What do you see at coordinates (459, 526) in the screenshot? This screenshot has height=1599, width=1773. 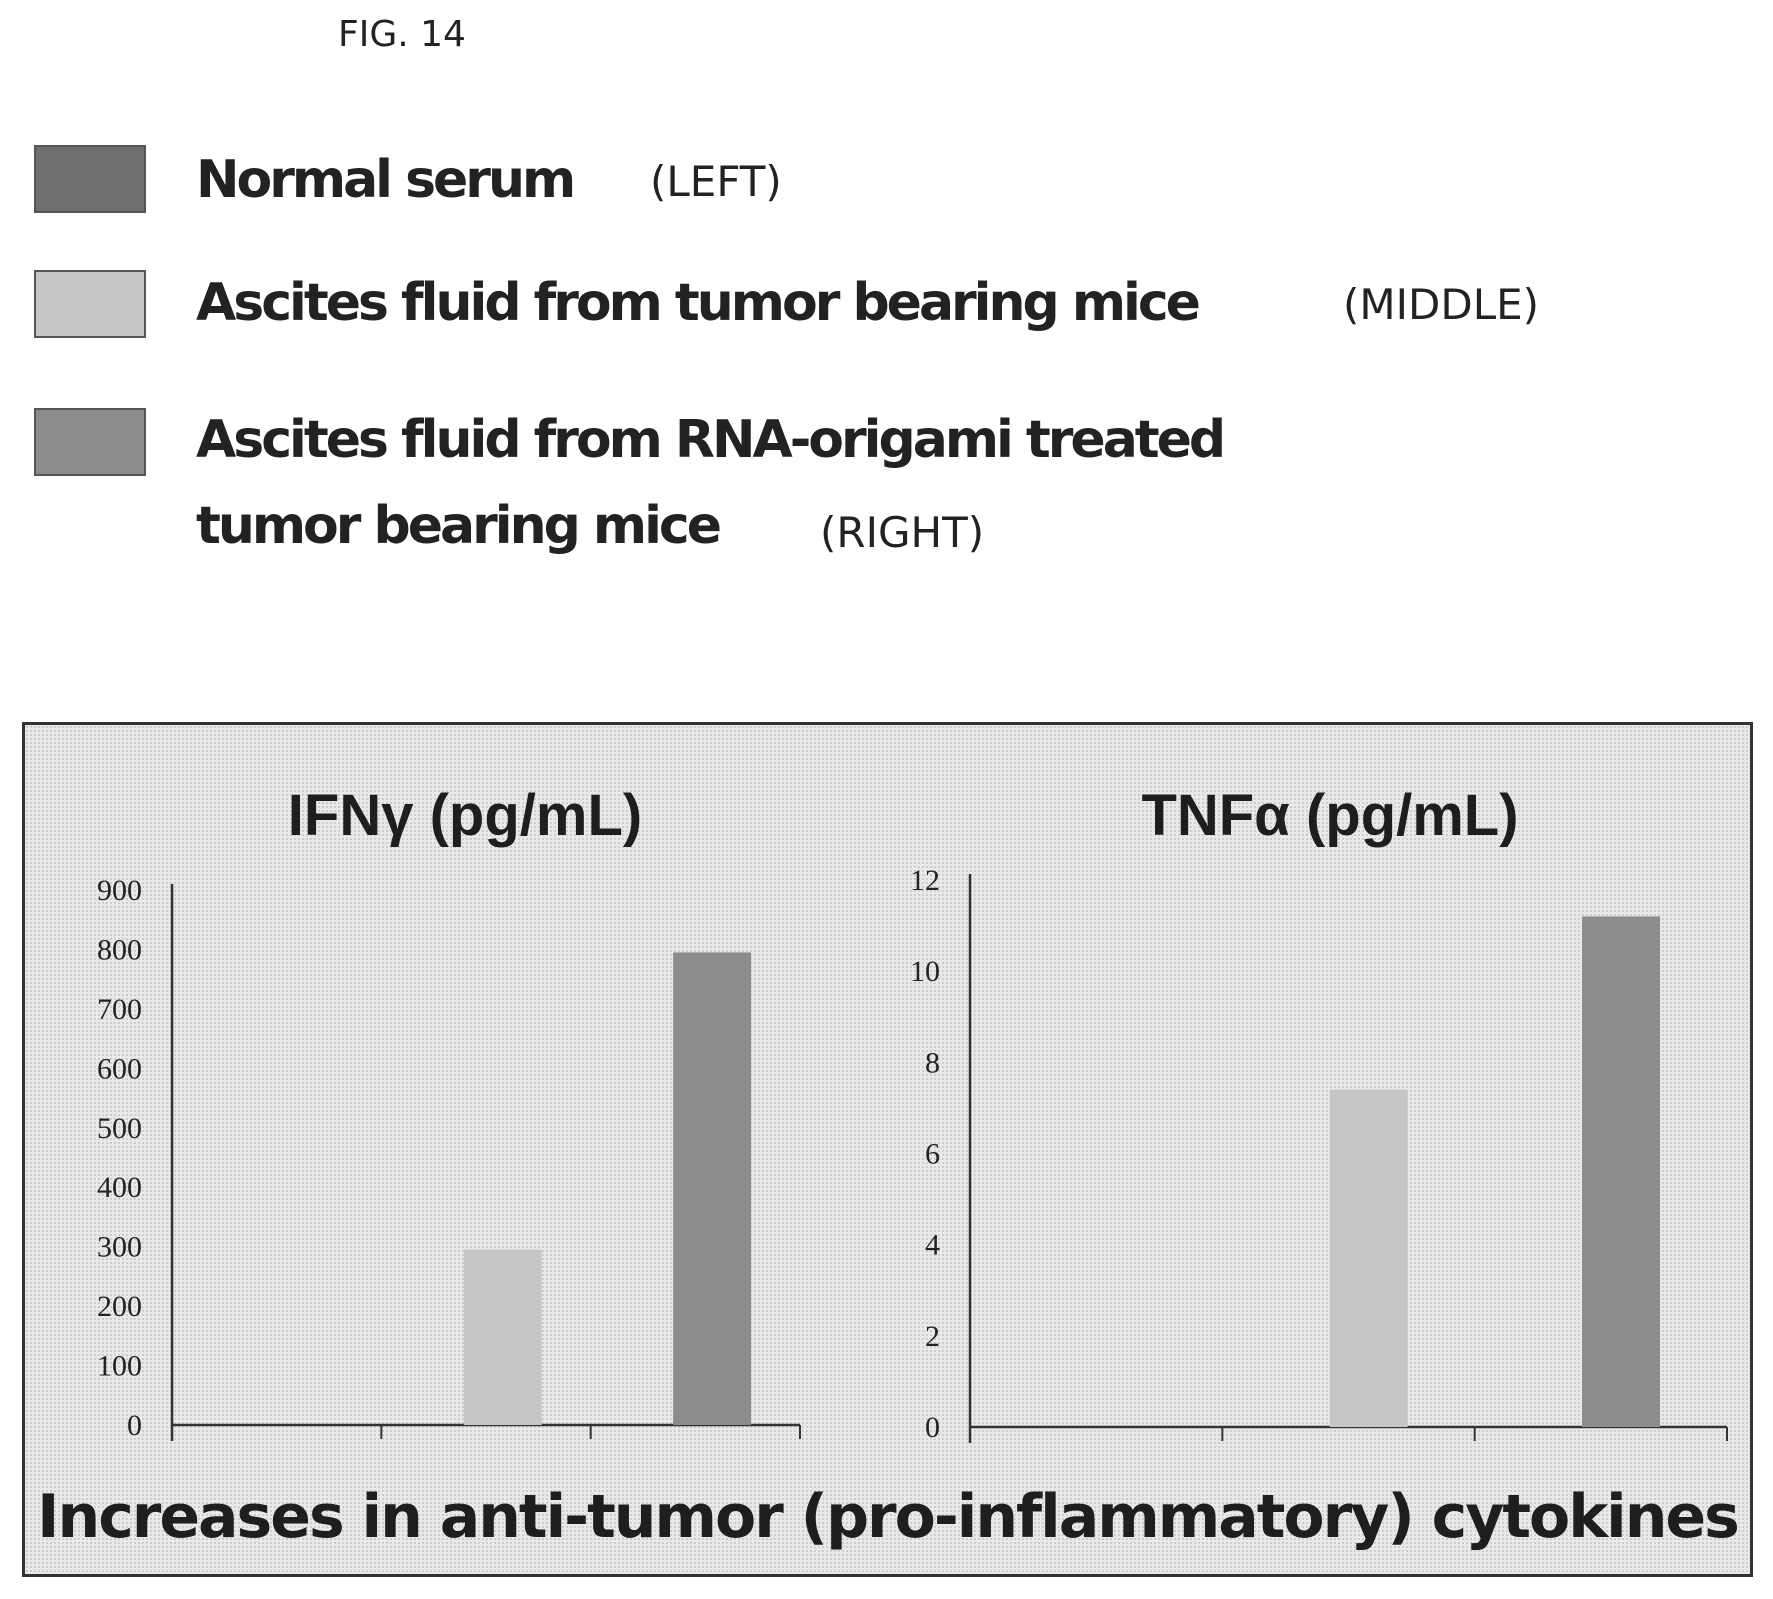 I see `legend-label-ascites-treated-line2: tumor bearing mice` at bounding box center [459, 526].